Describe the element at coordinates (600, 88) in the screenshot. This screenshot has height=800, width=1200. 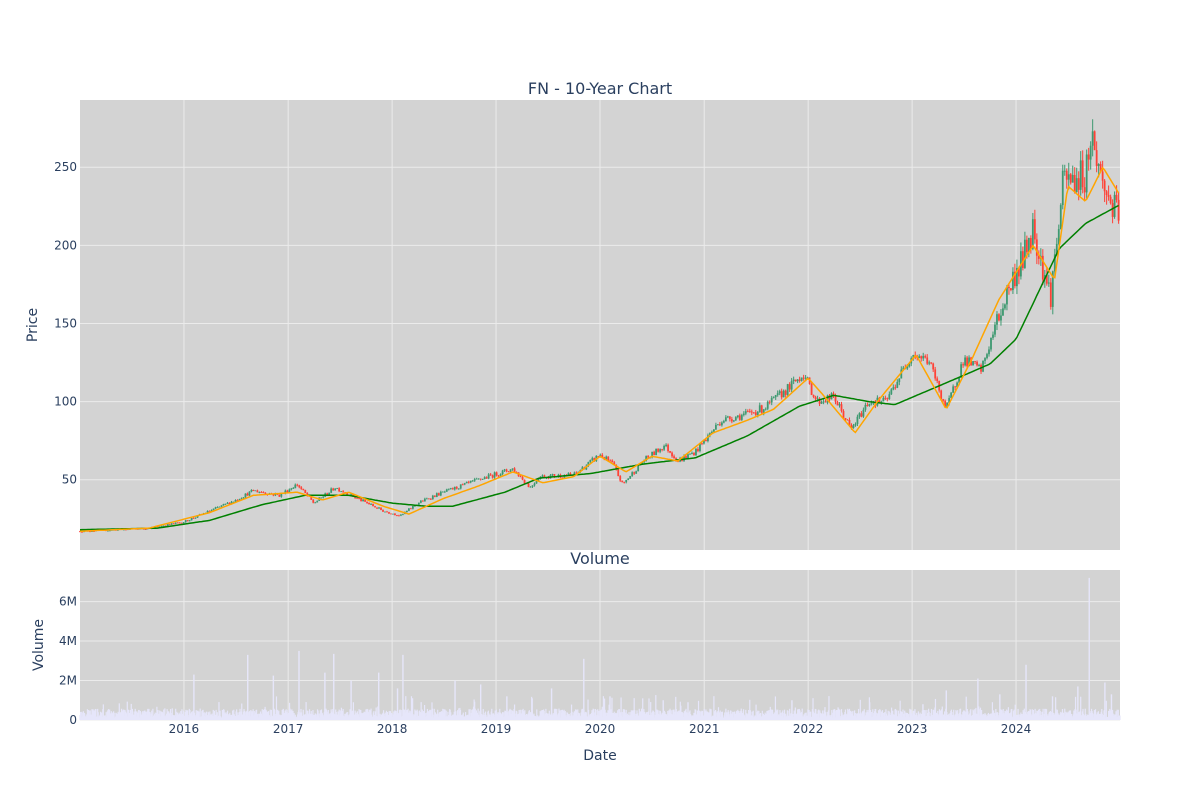
I see `price-chart-title: FN - 10-Year Chart` at that location.